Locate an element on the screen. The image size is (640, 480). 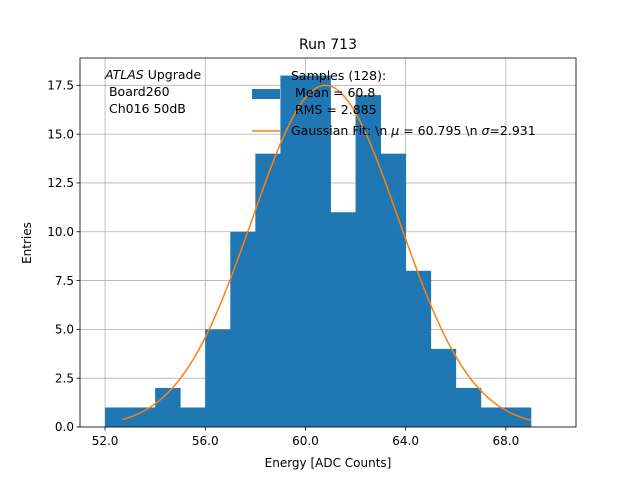
x-tick-label-4: 68.0 is located at coordinates (505, 441).